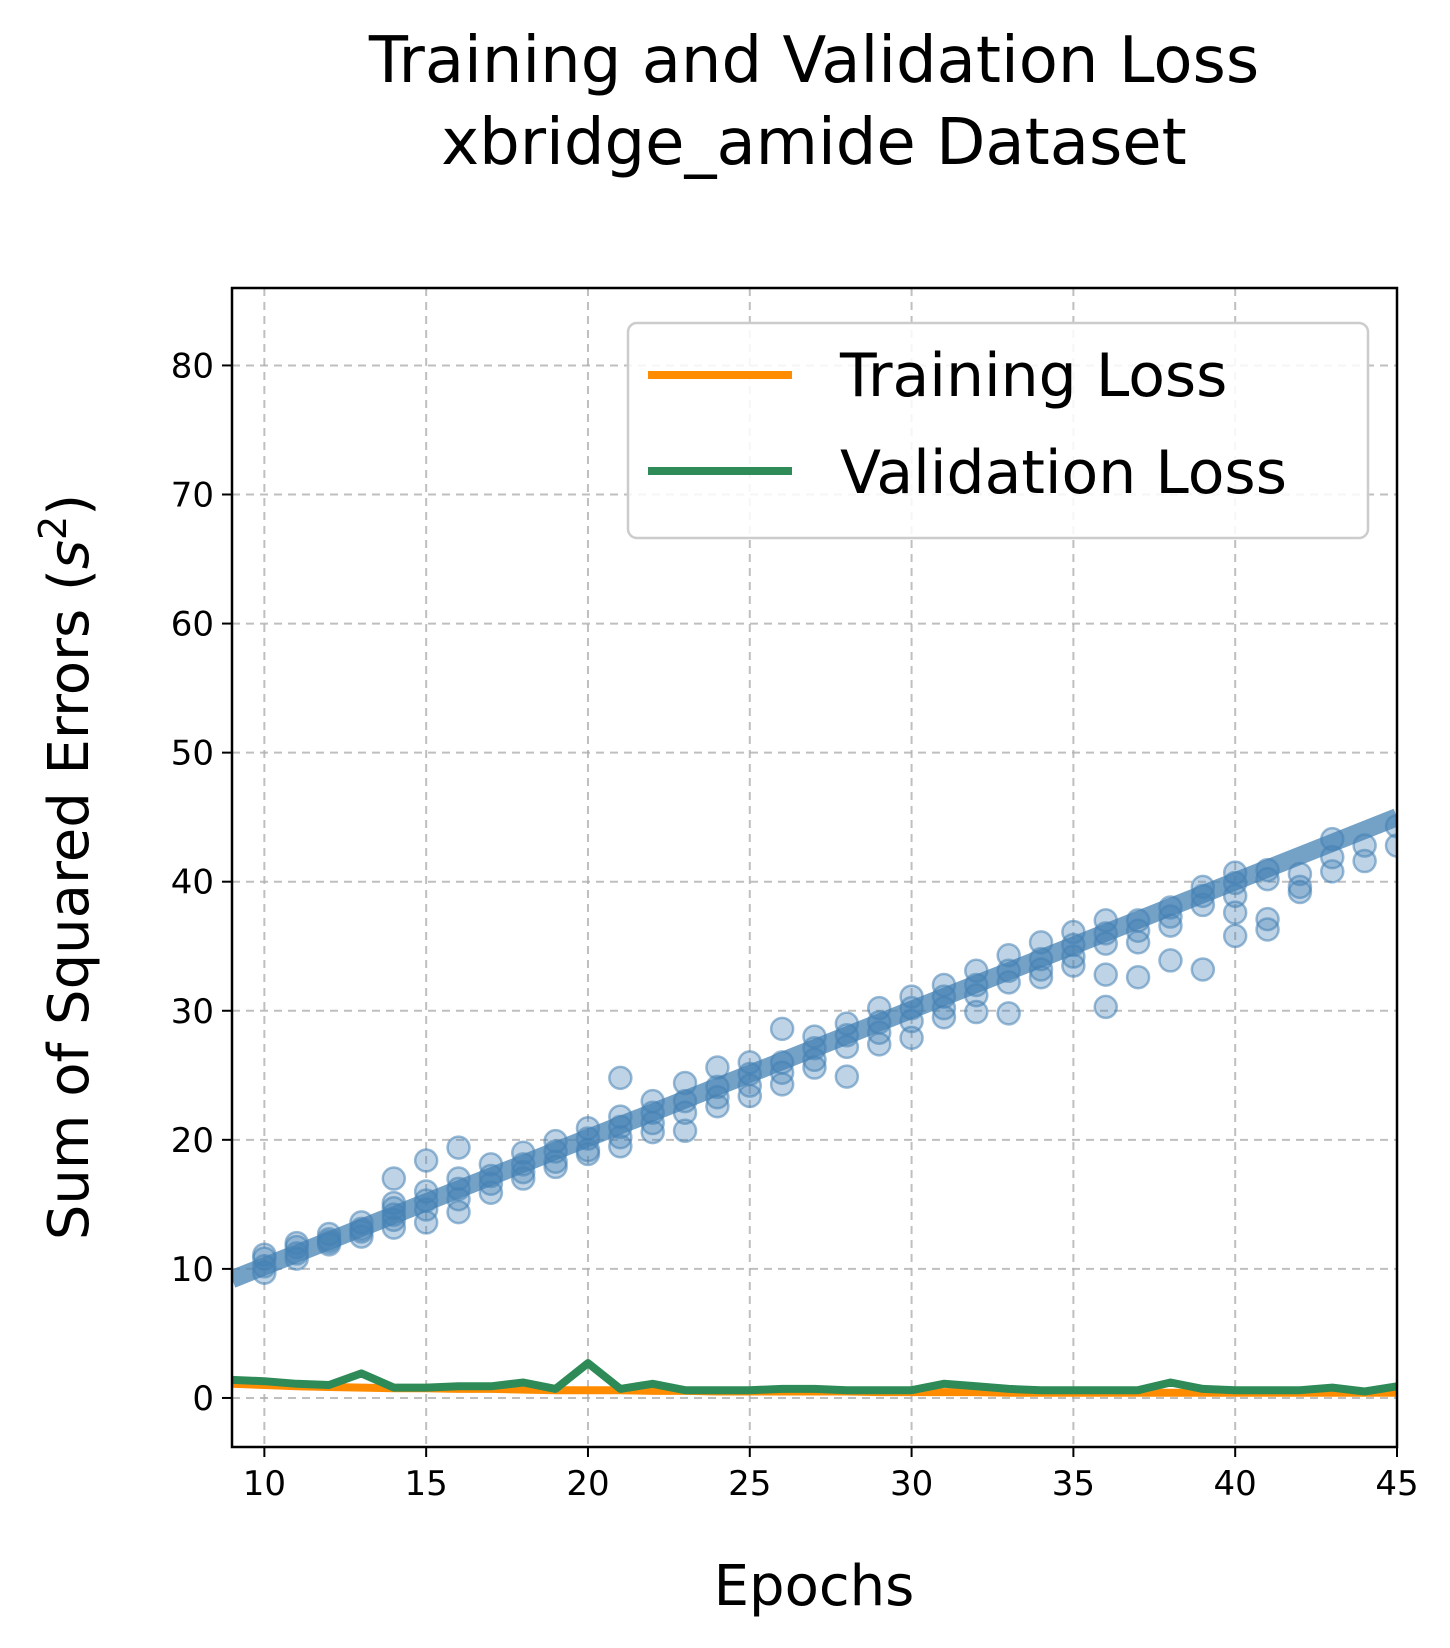 The image size is (1450, 1648). What do you see at coordinates (192, 1012) in the screenshot?
I see `y-tick-label: 30` at bounding box center [192, 1012].